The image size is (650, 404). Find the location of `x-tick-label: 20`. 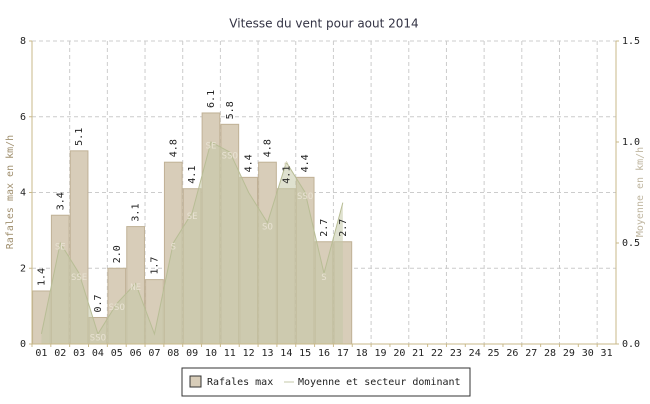

x-tick-label: 20 is located at coordinates (399, 353).